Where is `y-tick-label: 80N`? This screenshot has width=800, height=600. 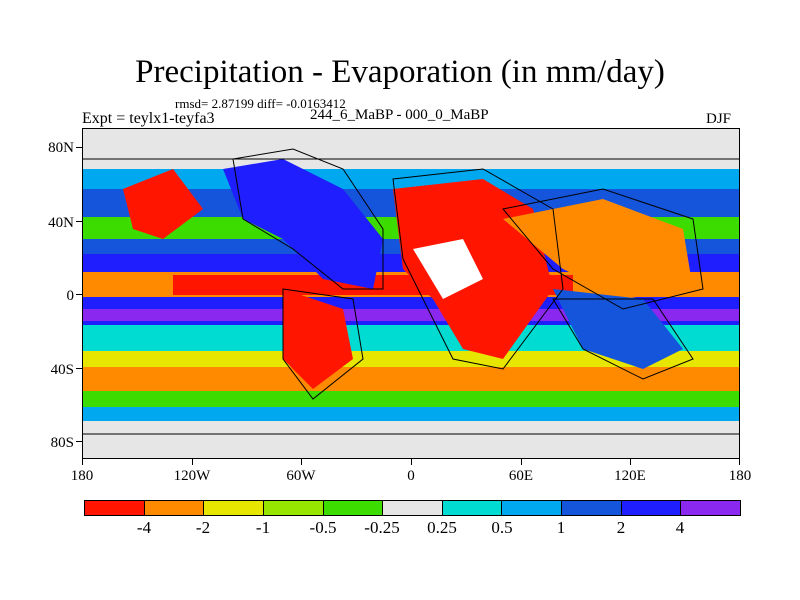 y-tick-label: 80N is located at coordinates (61, 148).